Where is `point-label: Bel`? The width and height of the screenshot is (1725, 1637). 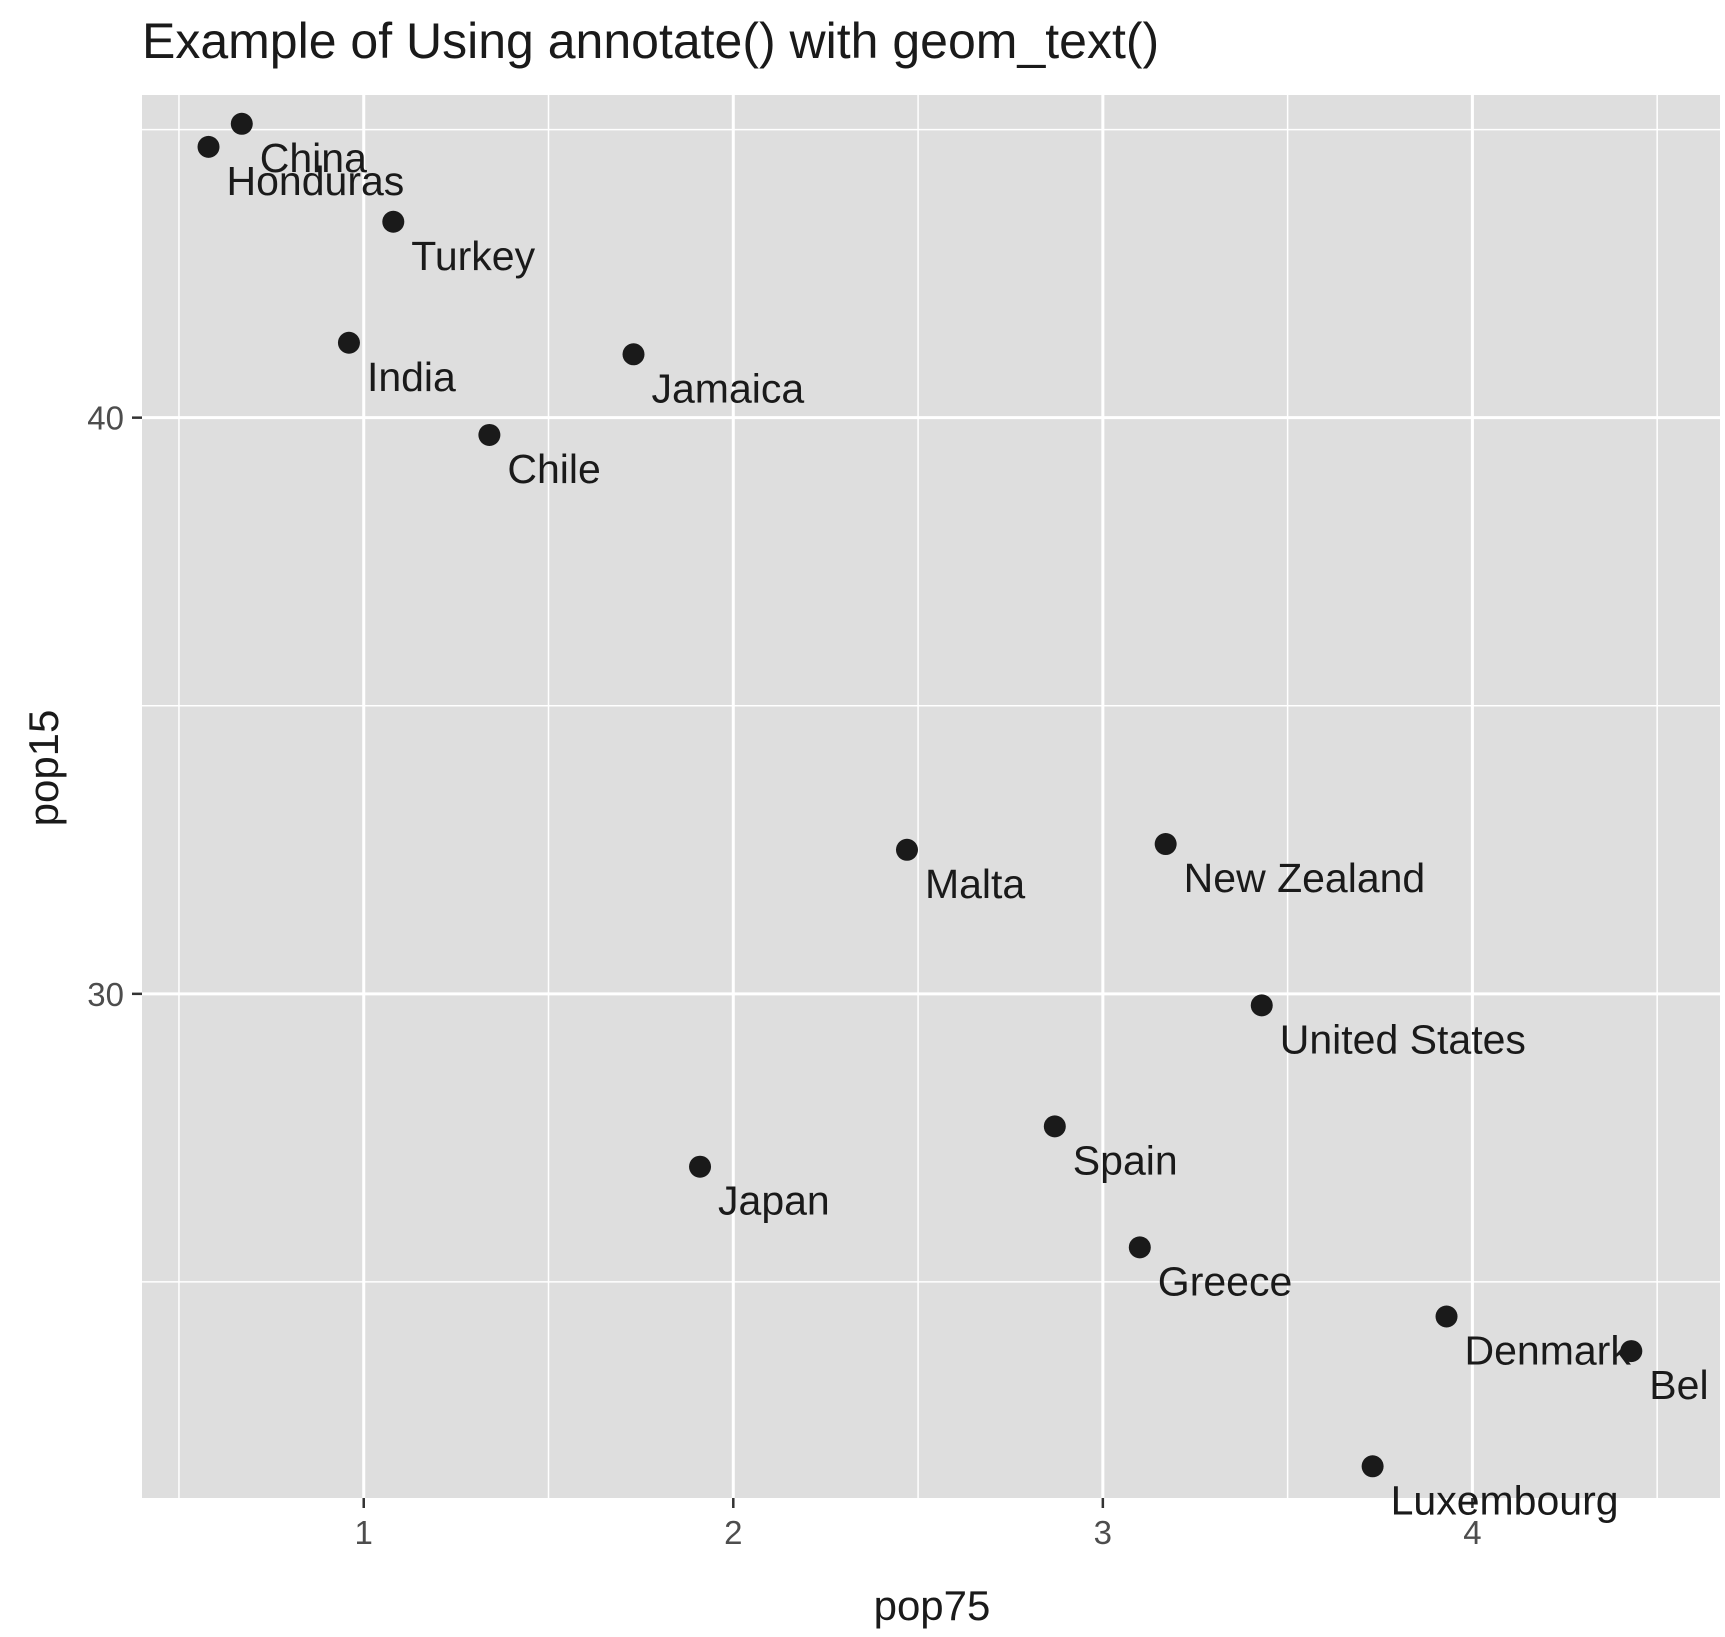 point-label: Bel is located at coordinates (1678, 1385).